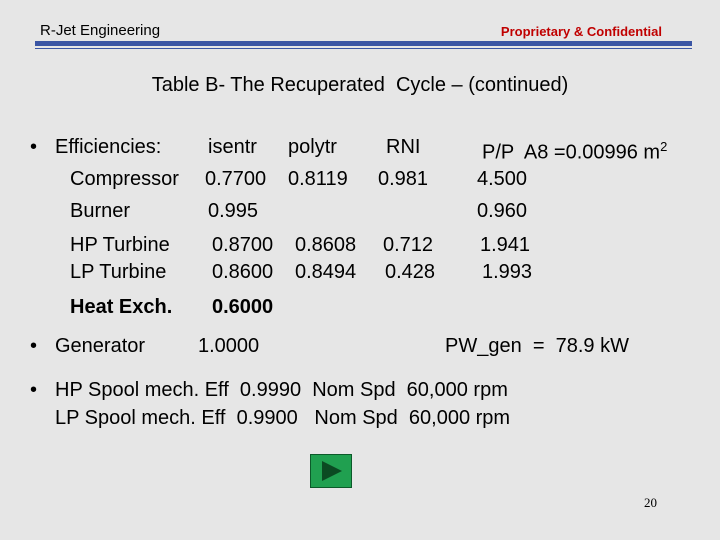 The height and width of the screenshot is (540, 720). What do you see at coordinates (363, 48) in the screenshot?
I see `header-rule-thin` at bounding box center [363, 48].